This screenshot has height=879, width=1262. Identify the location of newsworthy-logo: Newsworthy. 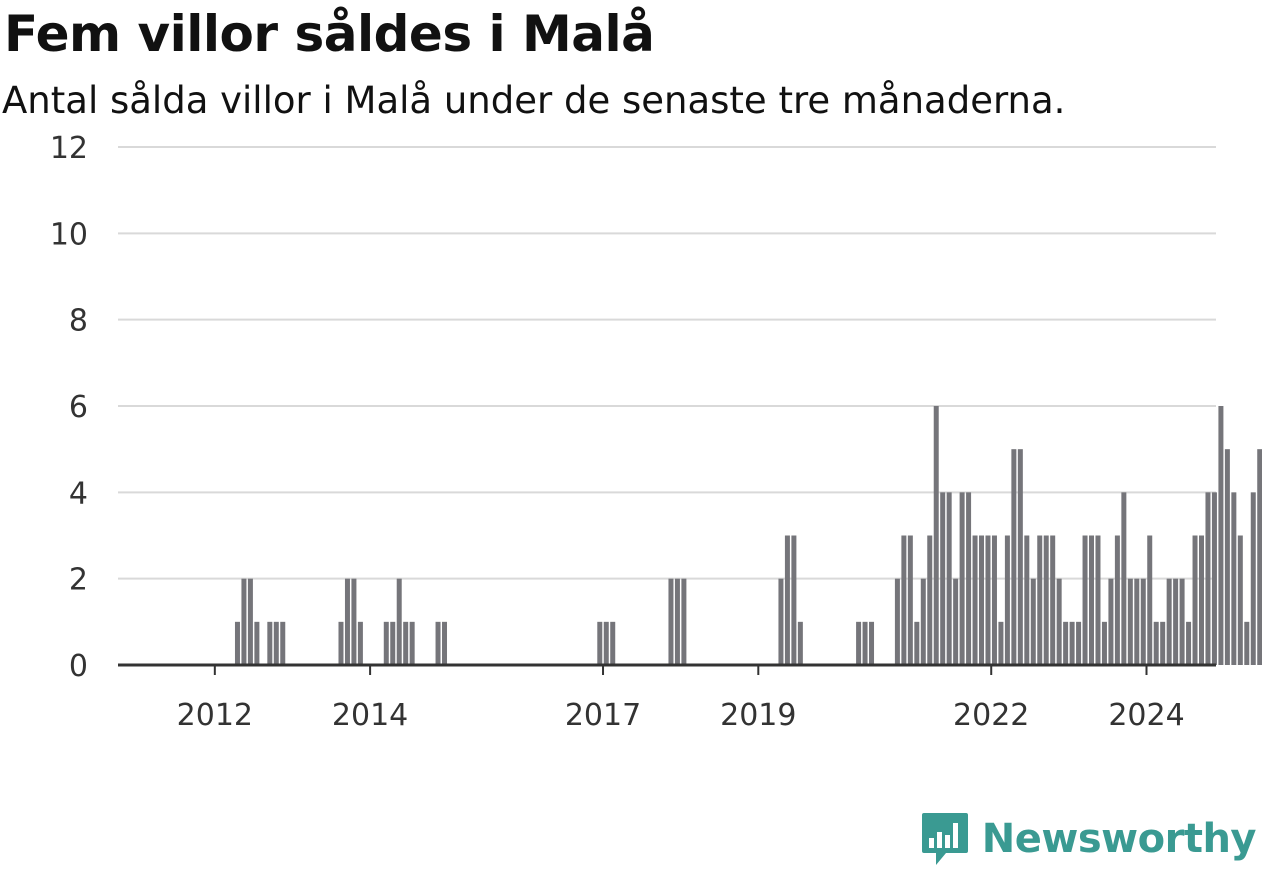
(1088, 839).